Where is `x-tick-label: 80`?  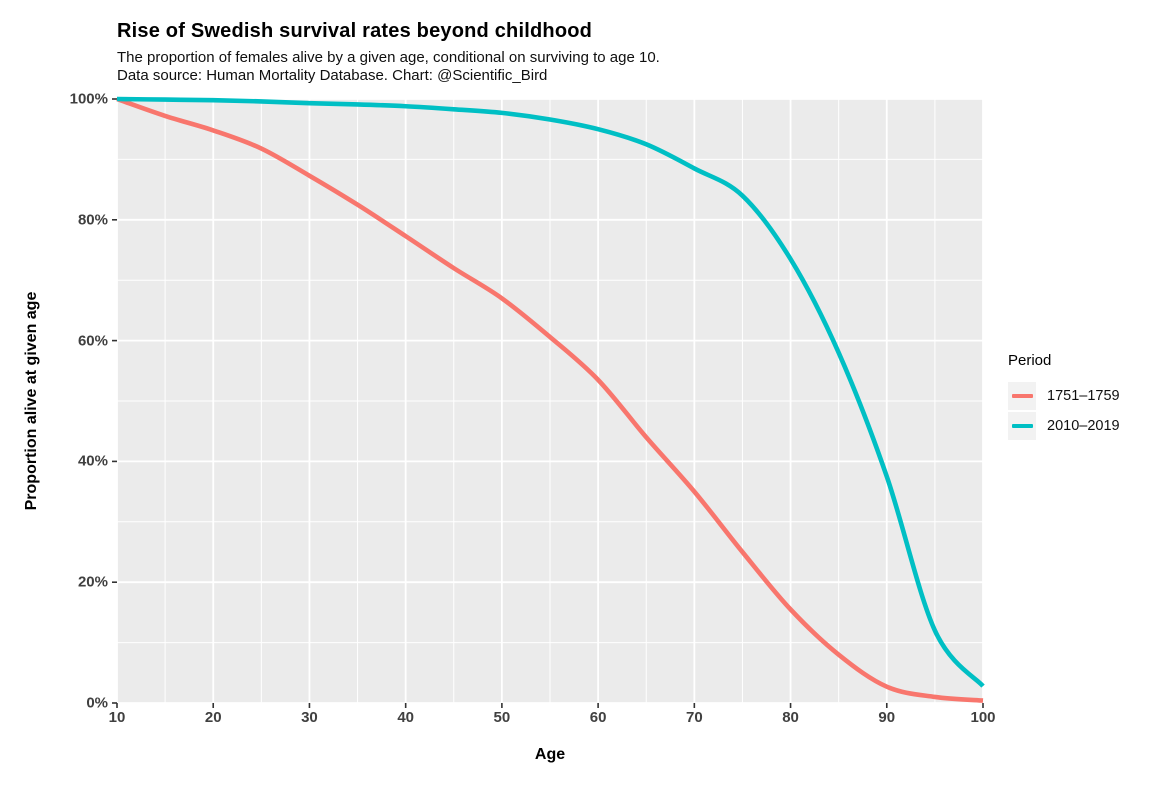
x-tick-label: 80 is located at coordinates (790, 717).